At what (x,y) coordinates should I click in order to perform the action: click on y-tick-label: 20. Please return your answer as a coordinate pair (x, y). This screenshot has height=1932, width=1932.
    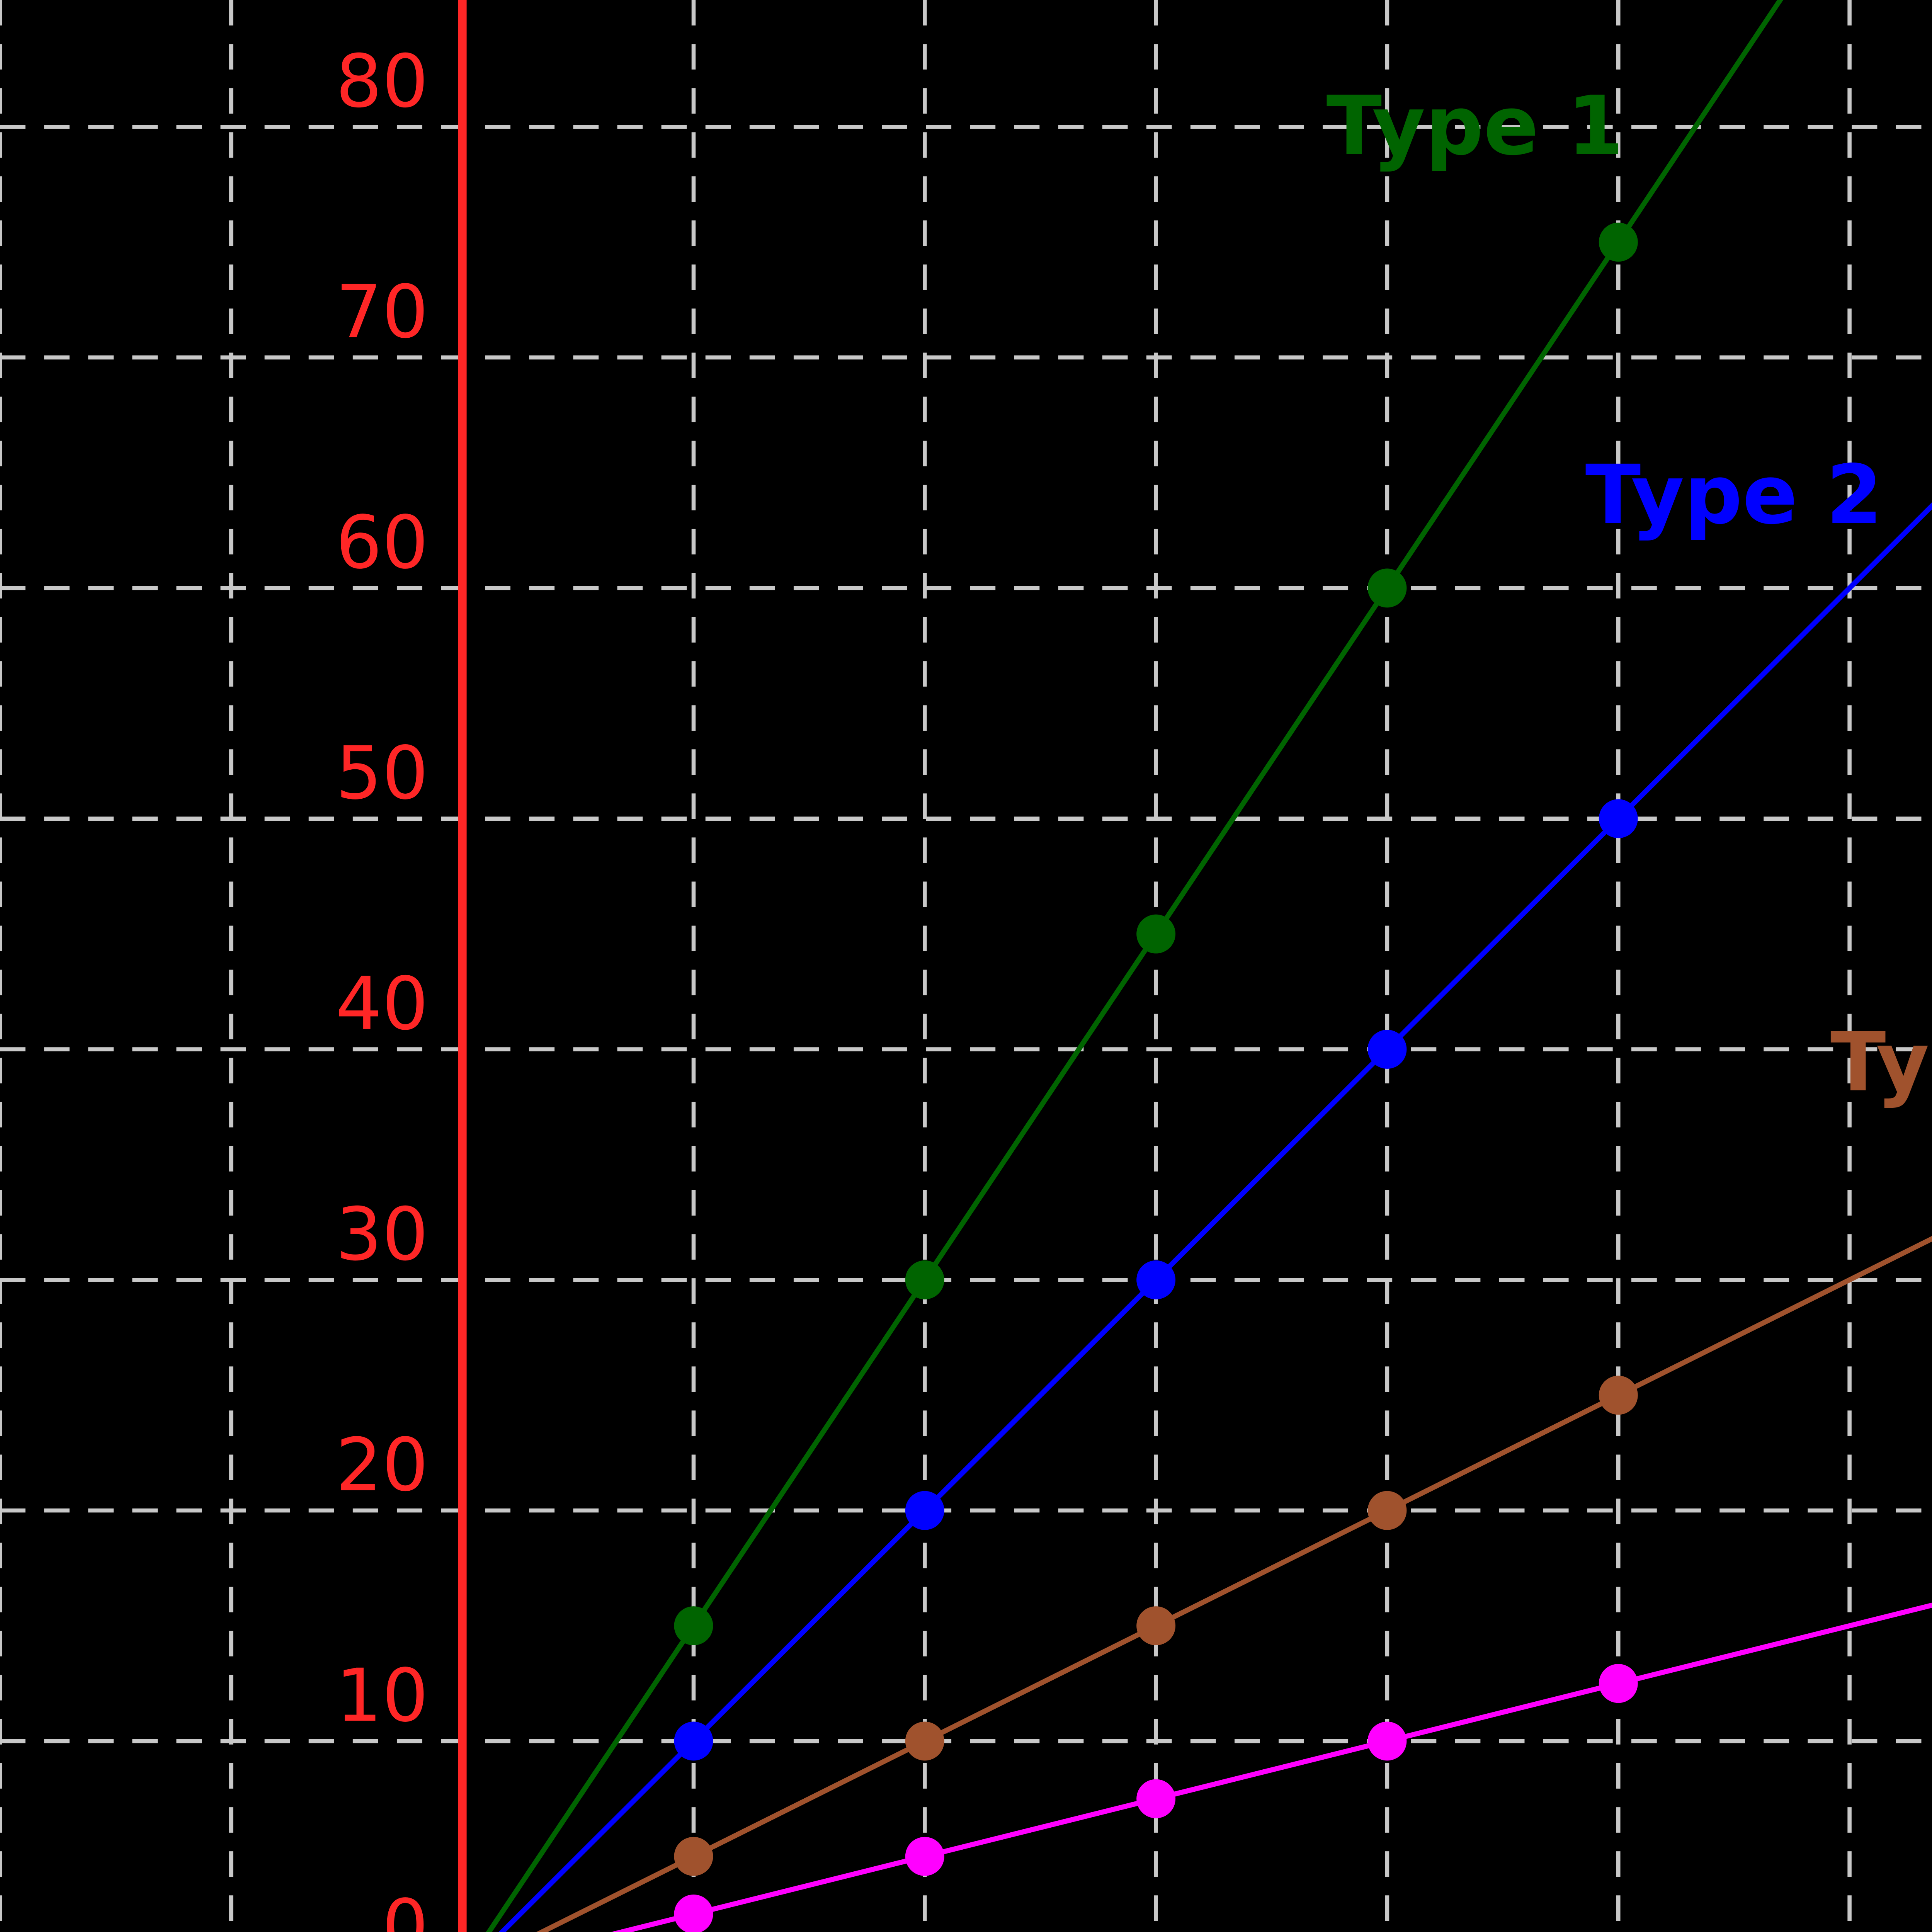
    Looking at the image, I should click on (383, 1465).